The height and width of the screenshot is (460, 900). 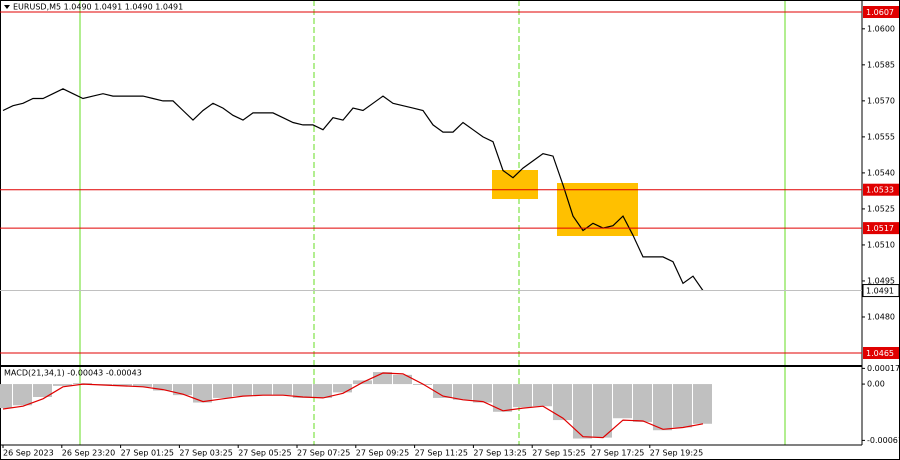 I want to click on level-label: 1.0517, so click(x=880, y=228).